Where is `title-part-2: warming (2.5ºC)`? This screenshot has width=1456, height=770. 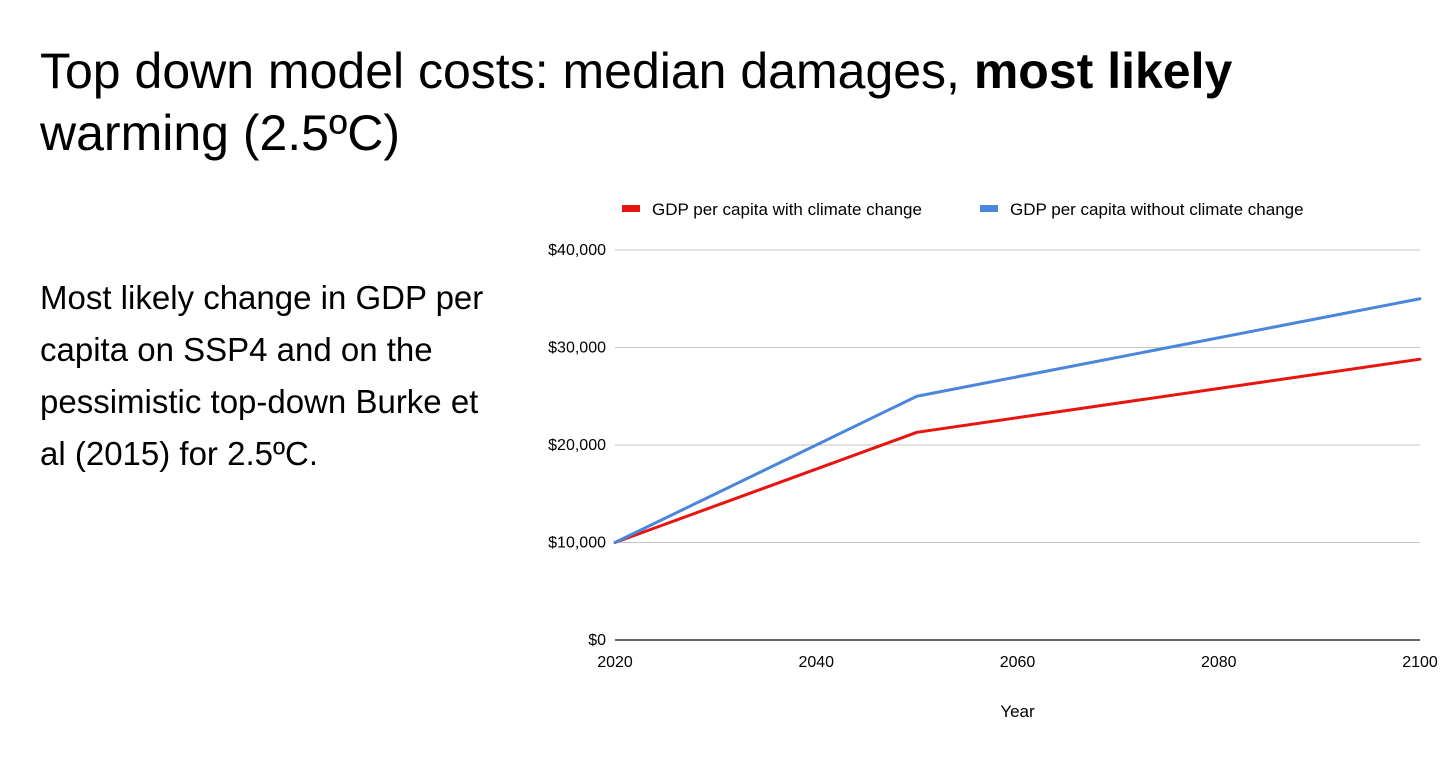
title-part-2: warming (2.5ºC) is located at coordinates (220, 133).